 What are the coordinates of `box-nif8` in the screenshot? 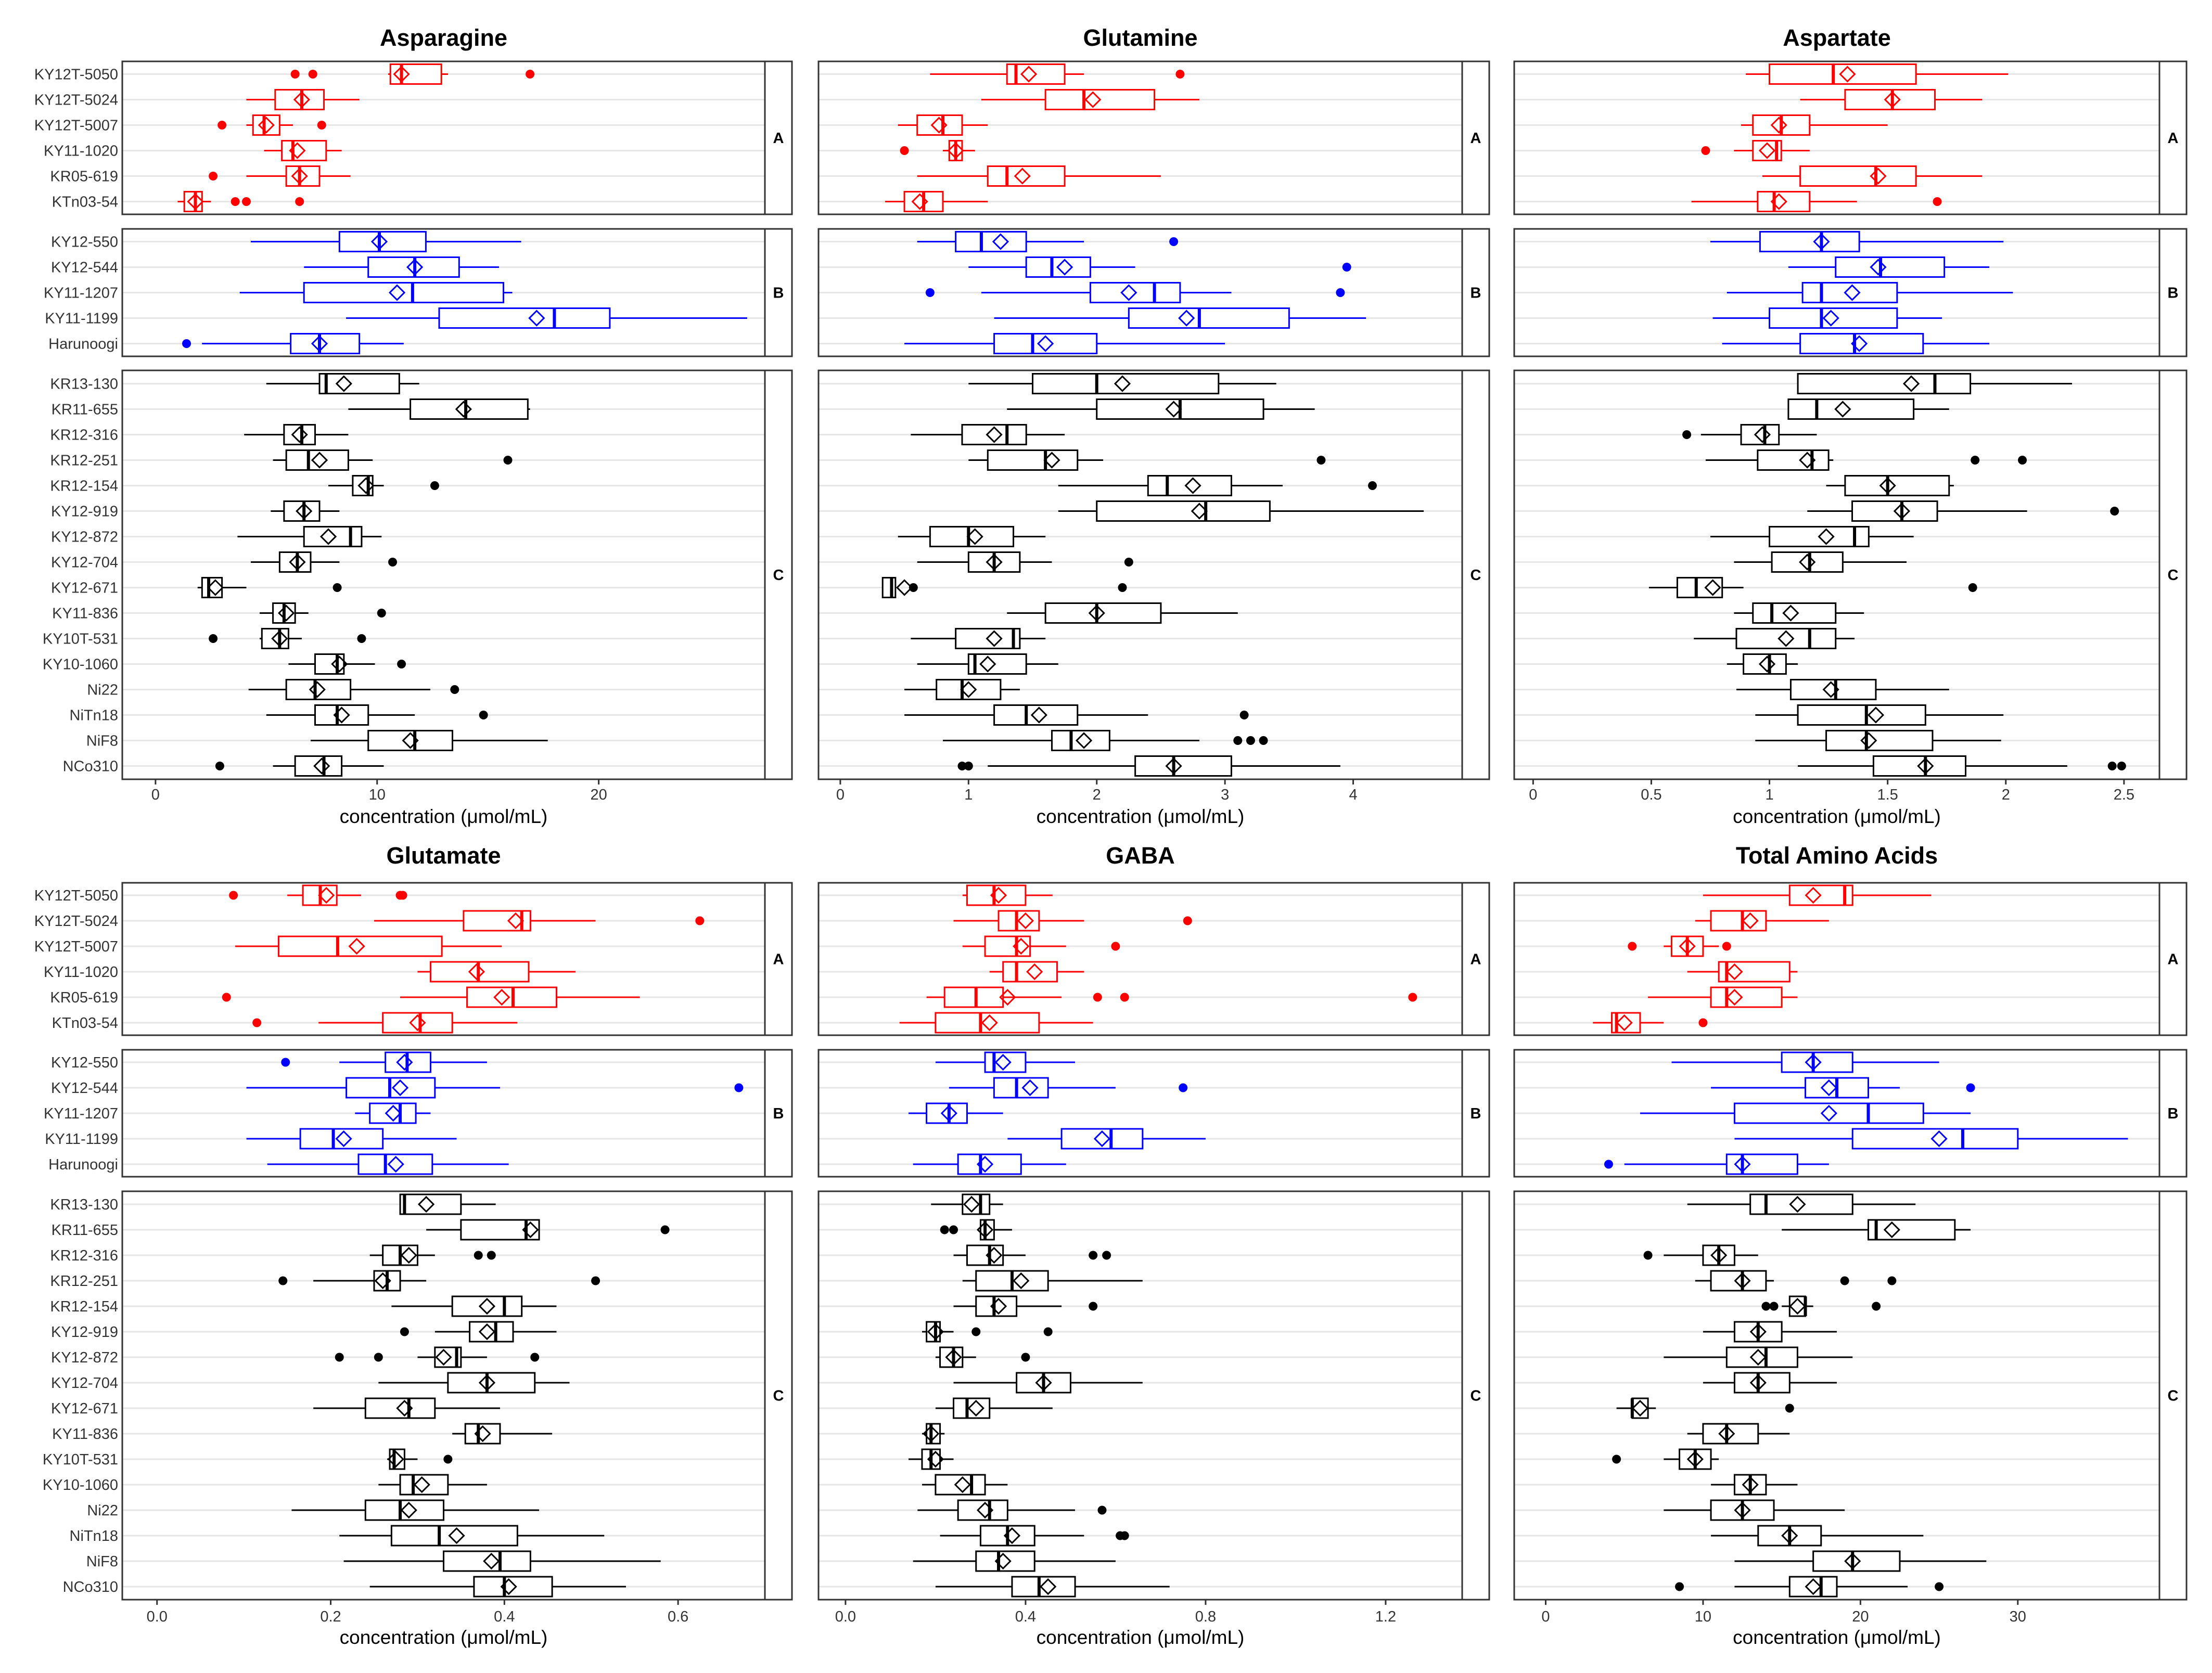 It's located at (1105, 741).